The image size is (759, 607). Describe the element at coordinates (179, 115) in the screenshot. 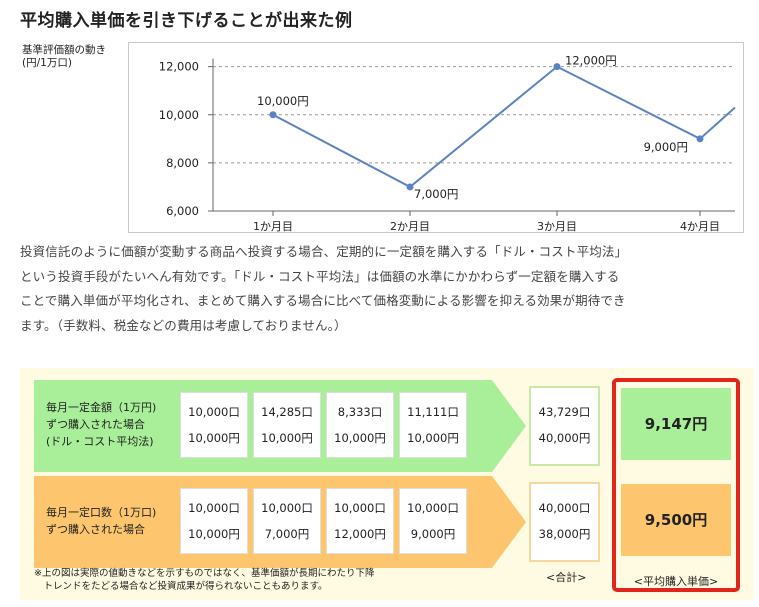

I see `y-tick-label: 10,000` at that location.